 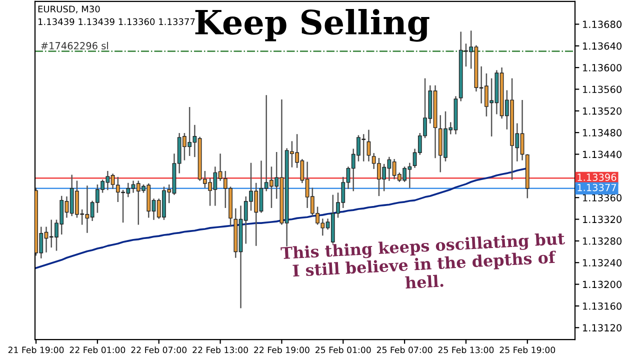 I want to click on y-tick-label: 1.13440, so click(x=602, y=154).